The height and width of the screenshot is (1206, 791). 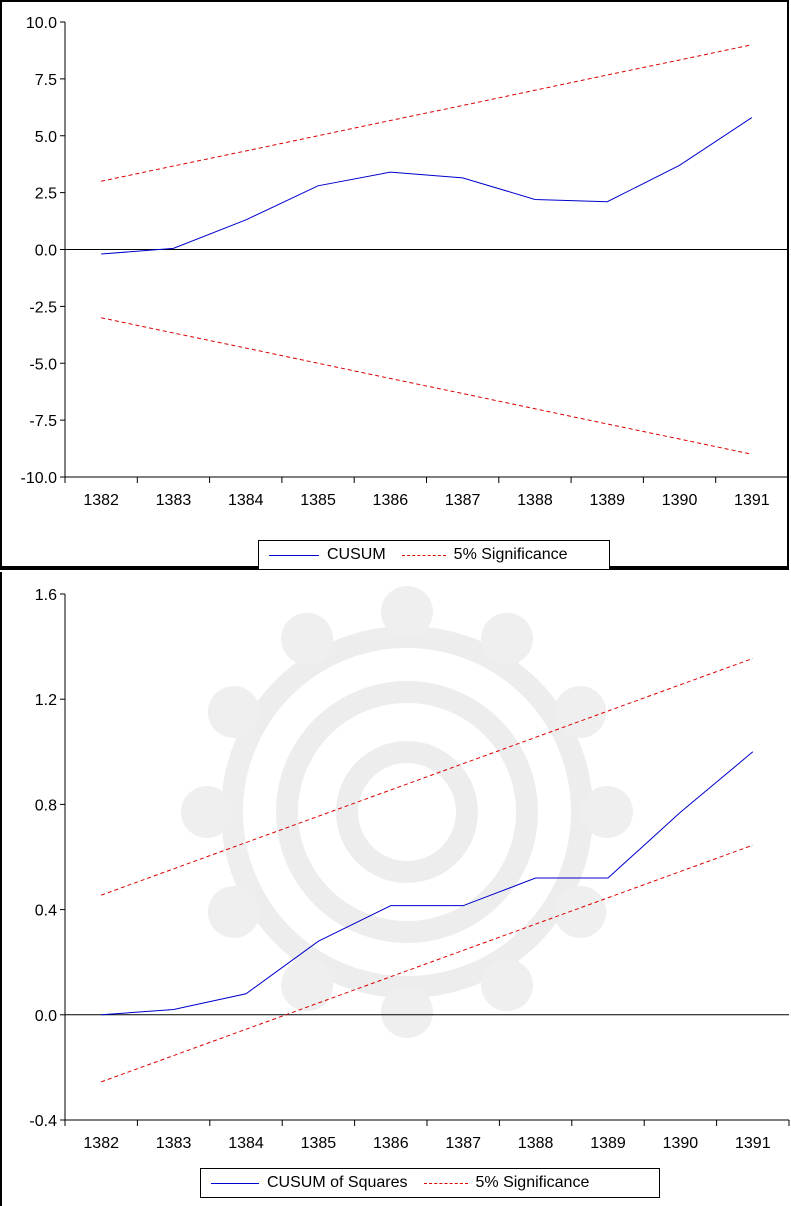 I want to click on cusum-sq-y-tick-label: 0.4, so click(x=46, y=911).